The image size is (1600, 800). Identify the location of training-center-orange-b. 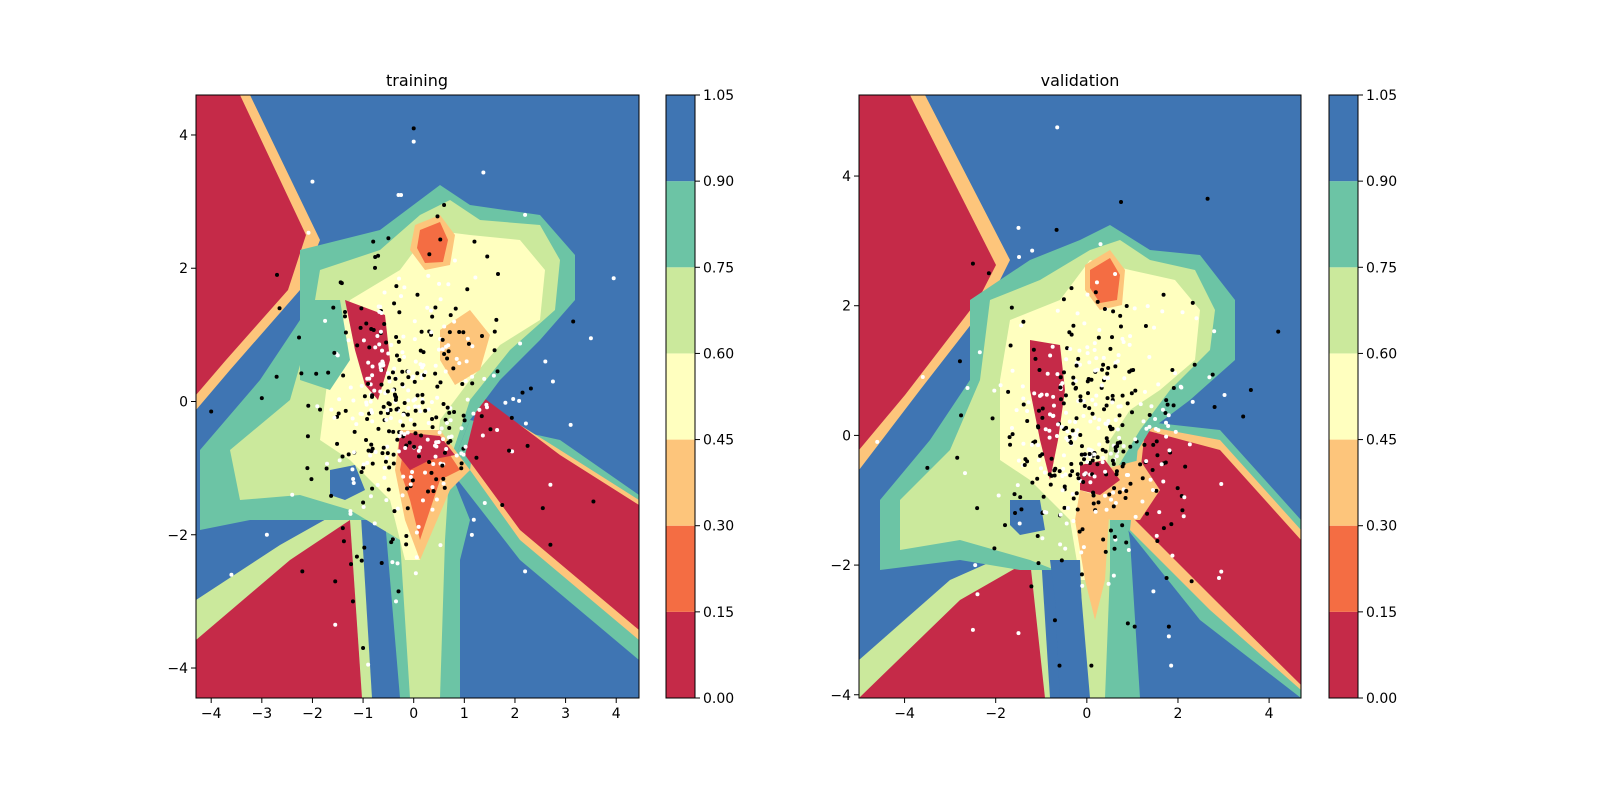
(432, 242).